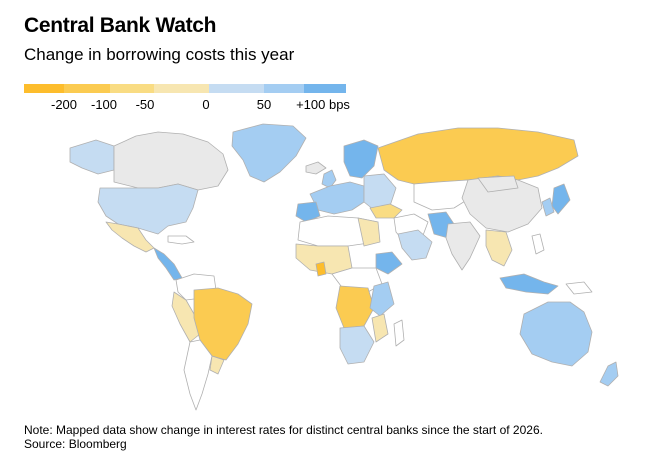  Describe the element at coordinates (187, 101) in the screenshot. I see `color-legend: -200 -100 -50 0 50 +100 bps` at that location.